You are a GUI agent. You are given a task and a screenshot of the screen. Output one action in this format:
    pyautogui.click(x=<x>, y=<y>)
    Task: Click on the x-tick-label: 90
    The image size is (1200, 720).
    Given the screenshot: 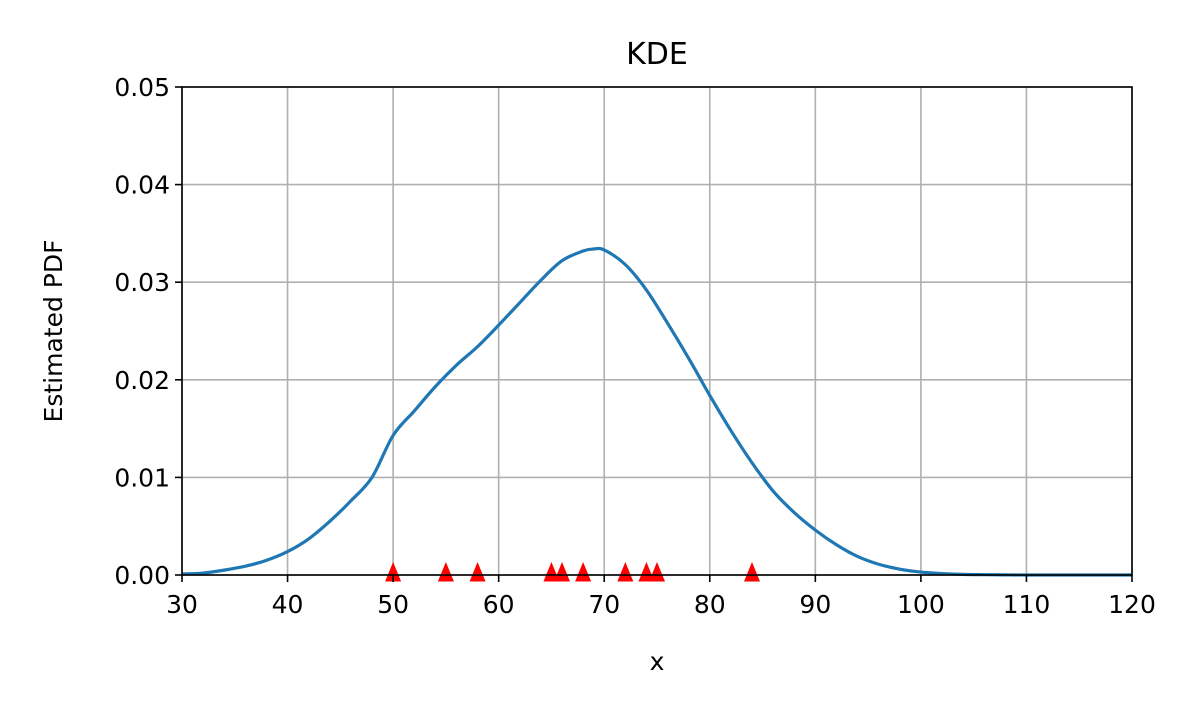 What is the action you would take?
    pyautogui.click(x=815, y=604)
    